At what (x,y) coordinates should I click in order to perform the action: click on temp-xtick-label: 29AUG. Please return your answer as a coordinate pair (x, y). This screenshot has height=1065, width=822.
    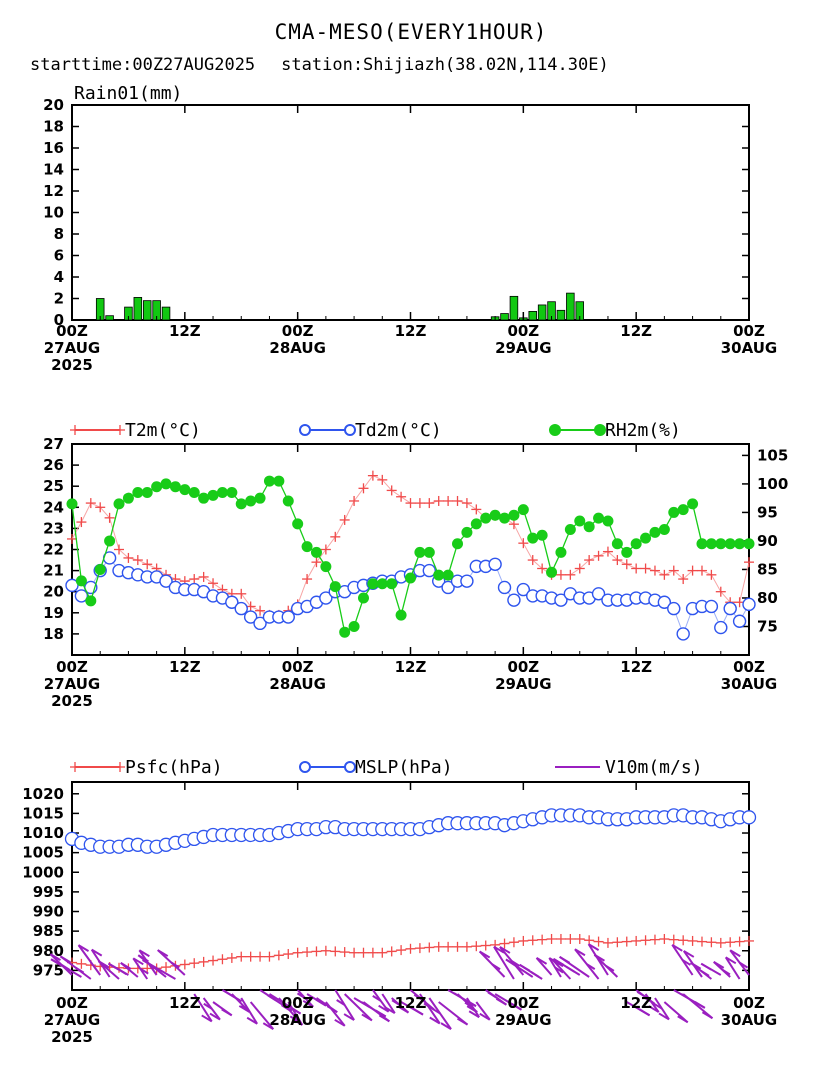
    Looking at the image, I should click on (523, 684).